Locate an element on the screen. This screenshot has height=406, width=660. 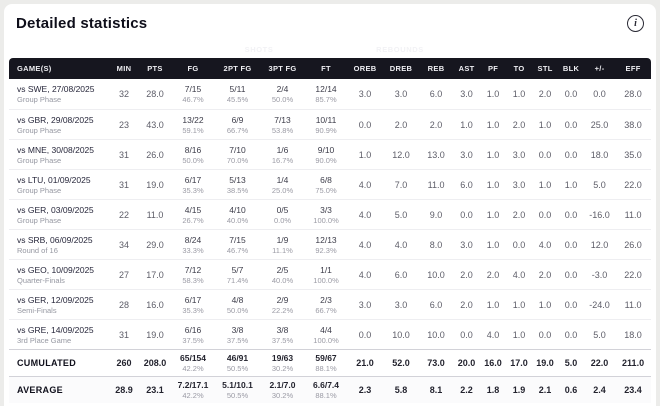
cell-reb: 6.0 is located at coordinates (436, 304).